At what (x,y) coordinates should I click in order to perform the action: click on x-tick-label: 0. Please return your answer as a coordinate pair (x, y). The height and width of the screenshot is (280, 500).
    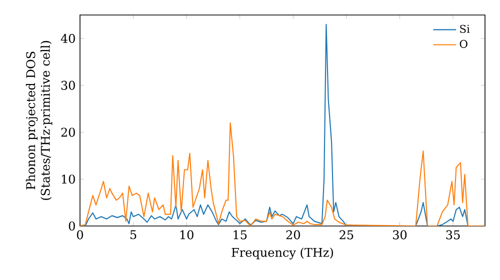
    Looking at the image, I should click on (80, 235).